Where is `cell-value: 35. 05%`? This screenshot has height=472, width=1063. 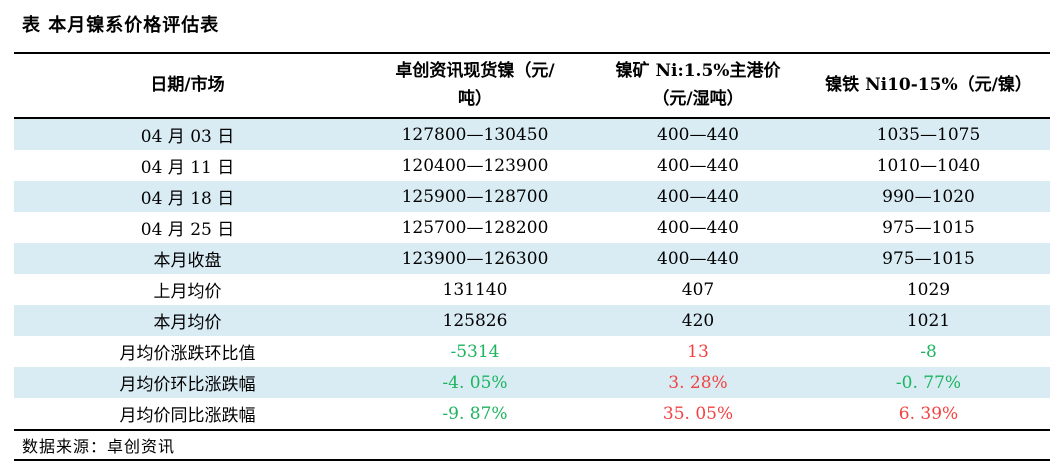 cell-value: 35. 05% is located at coordinates (698, 413).